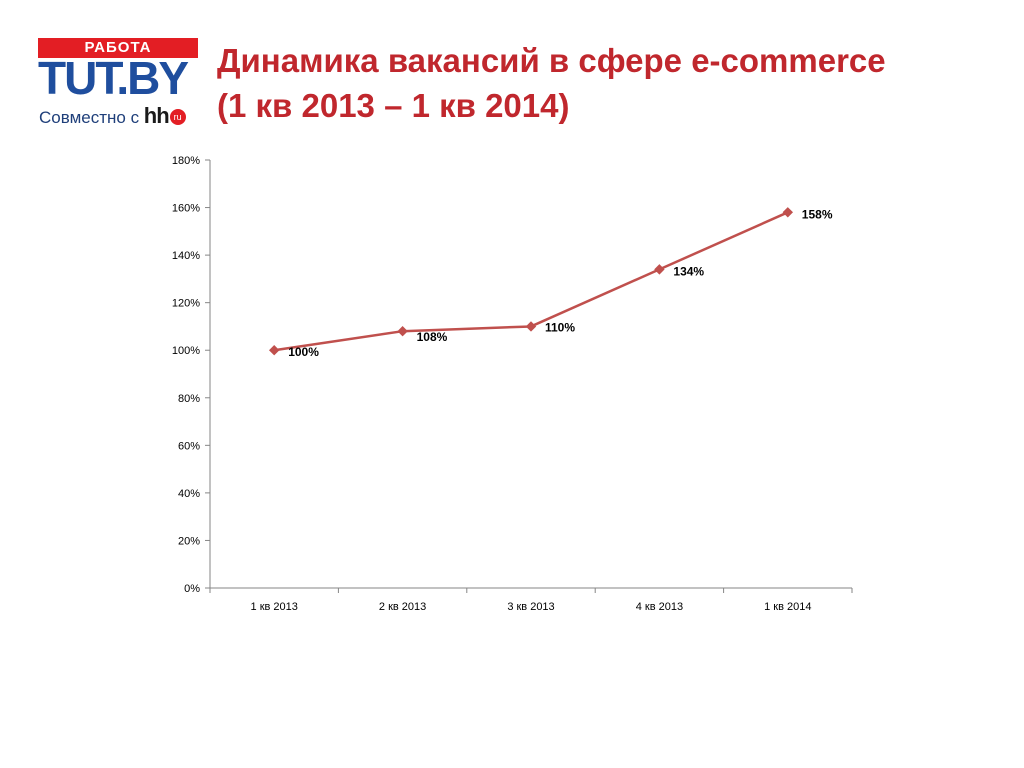  What do you see at coordinates (177, 117) in the screenshot?
I see `logo-ru-badge: ru` at bounding box center [177, 117].